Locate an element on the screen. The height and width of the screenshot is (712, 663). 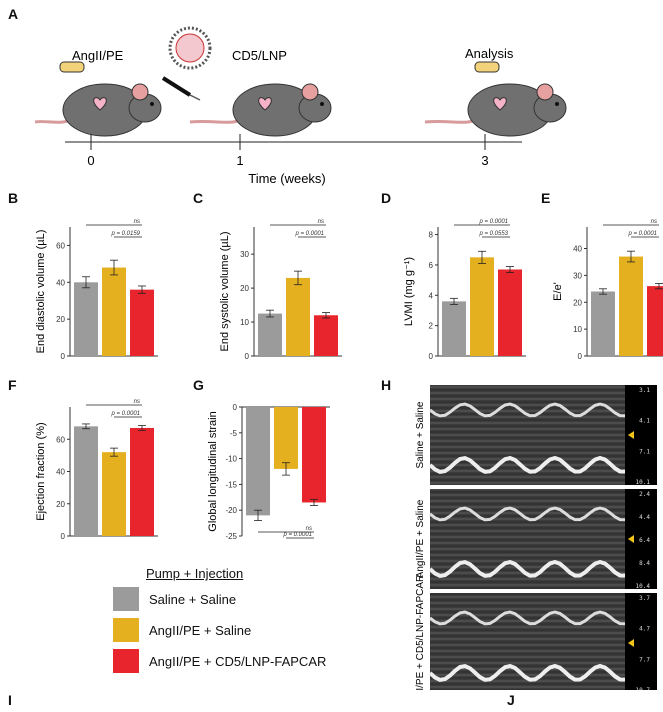
timeline-analysis-label: Analysis is located at coordinates (489, 53).